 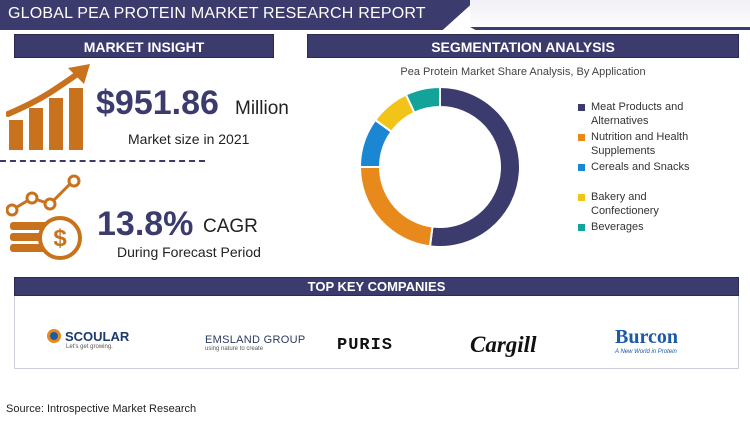 What do you see at coordinates (625, 204) in the screenshot?
I see `legend-label: Bakery and Confectionery` at bounding box center [625, 204].